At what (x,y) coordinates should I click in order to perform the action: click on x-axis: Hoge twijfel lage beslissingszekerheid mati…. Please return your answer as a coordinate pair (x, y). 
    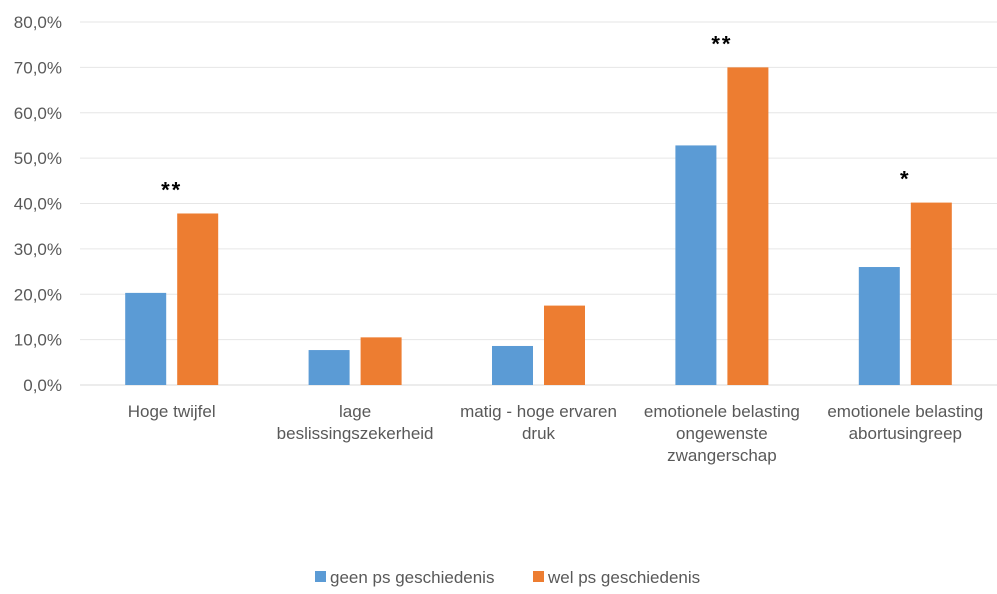
    Looking at the image, I should click on (556, 433).